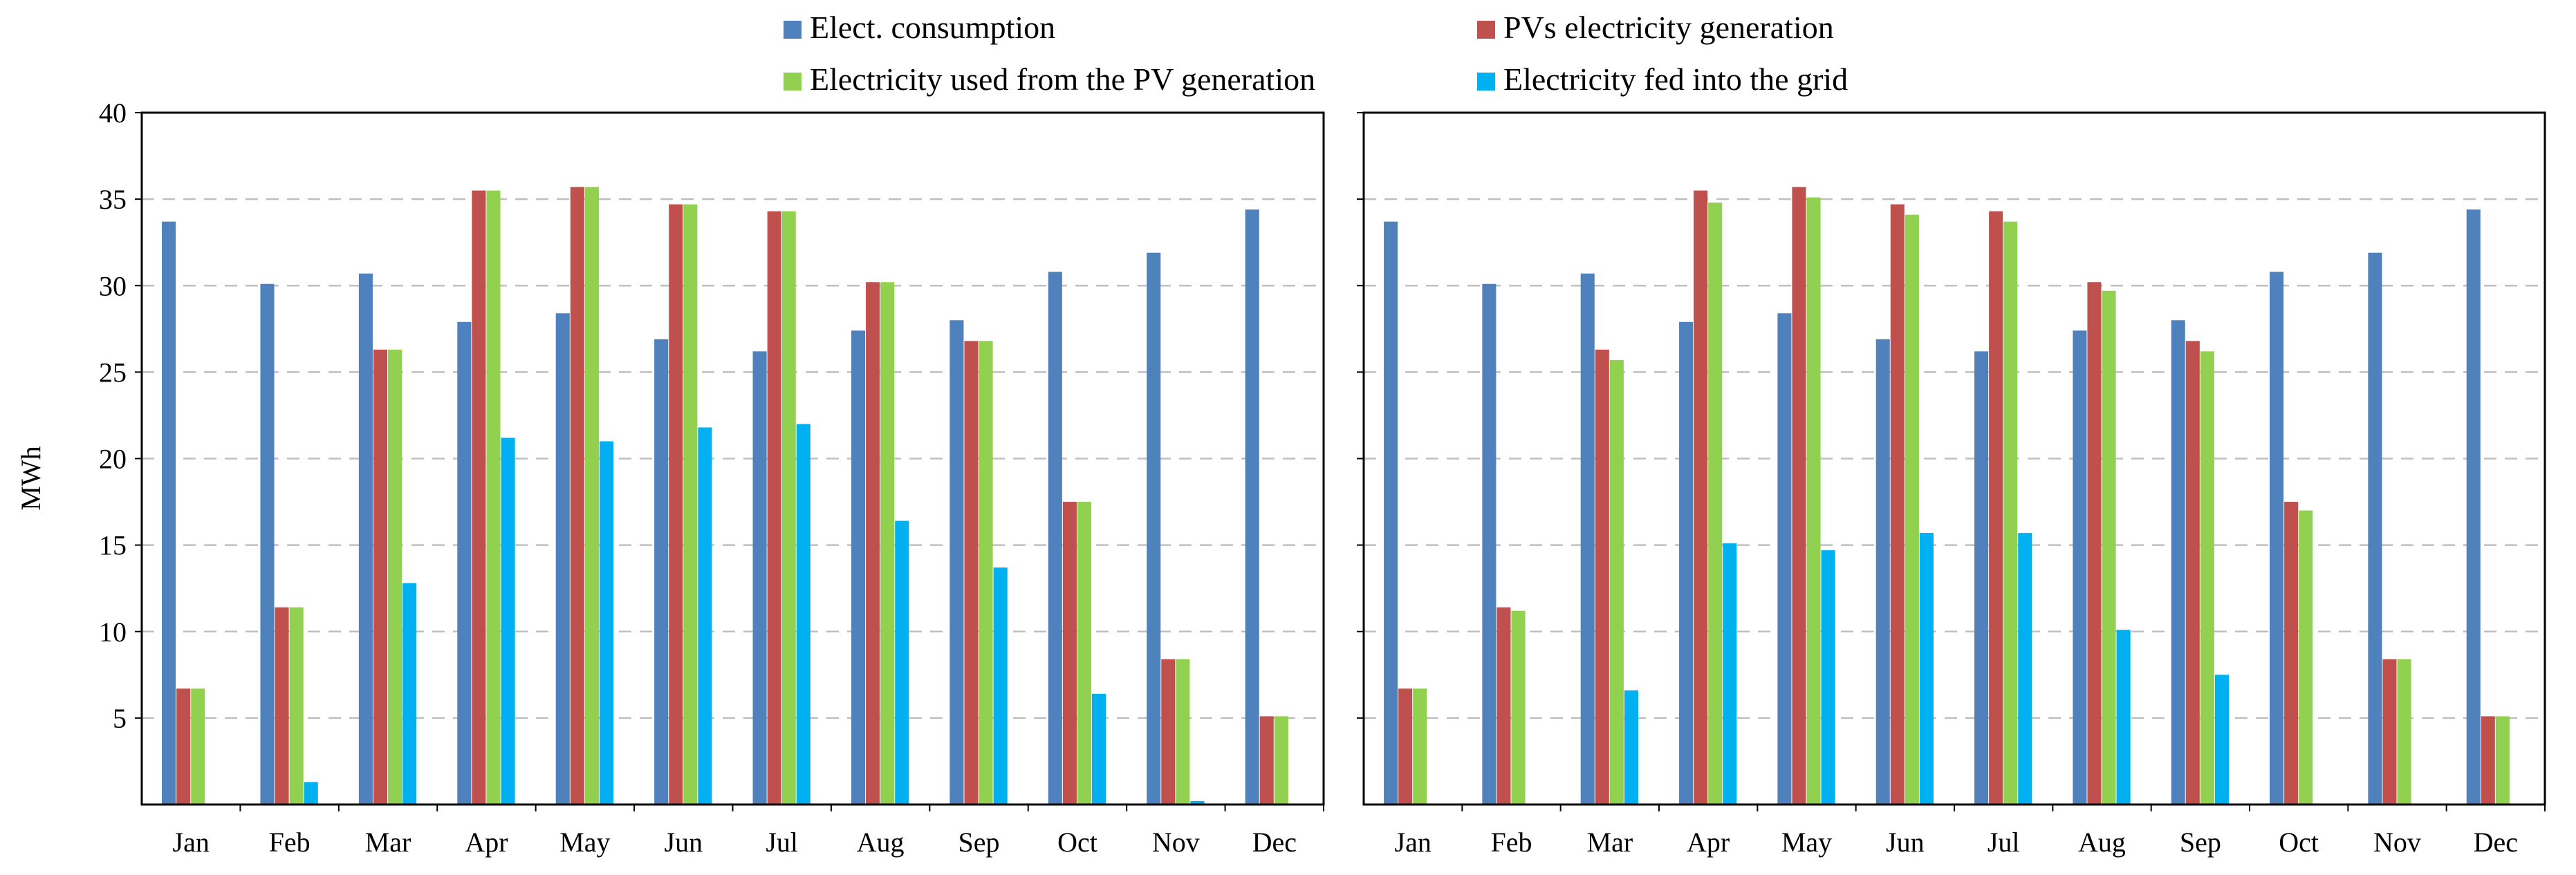 The width and height of the screenshot is (2576, 875). What do you see at coordinates (113, 632) in the screenshot?
I see `y-tick-label: 10` at bounding box center [113, 632].